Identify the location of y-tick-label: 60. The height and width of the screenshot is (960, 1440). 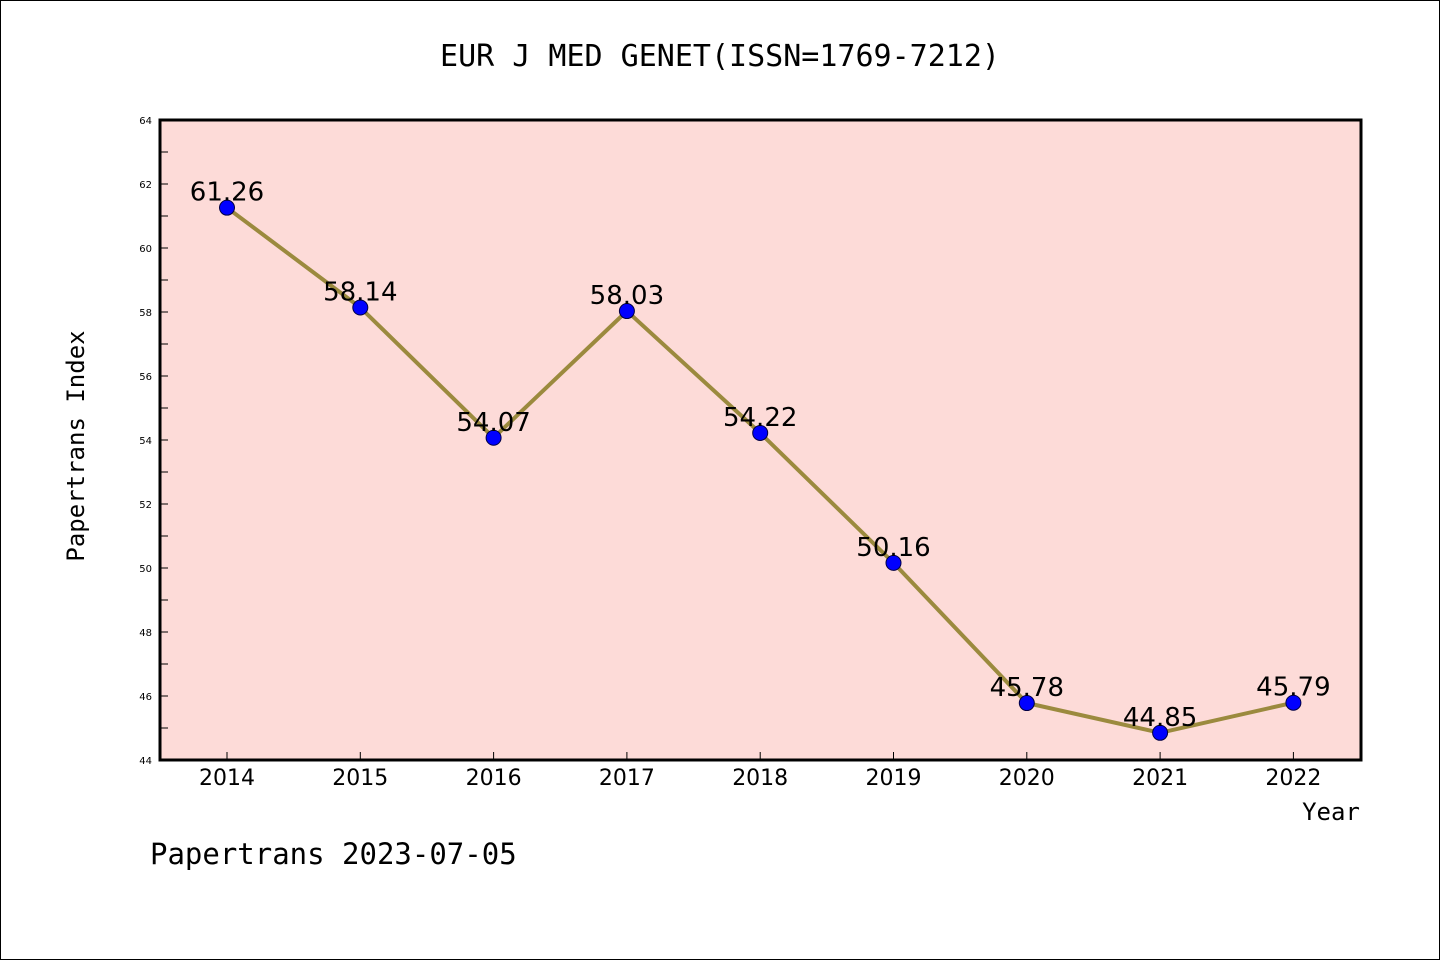
(145, 249).